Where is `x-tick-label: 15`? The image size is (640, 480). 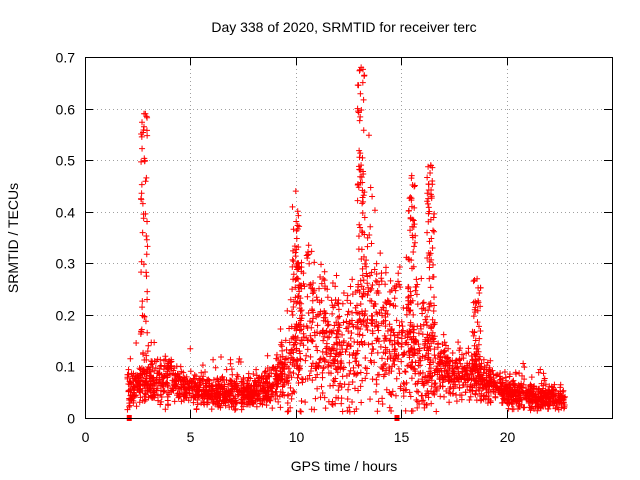 x-tick-label: 15 is located at coordinates (402, 437).